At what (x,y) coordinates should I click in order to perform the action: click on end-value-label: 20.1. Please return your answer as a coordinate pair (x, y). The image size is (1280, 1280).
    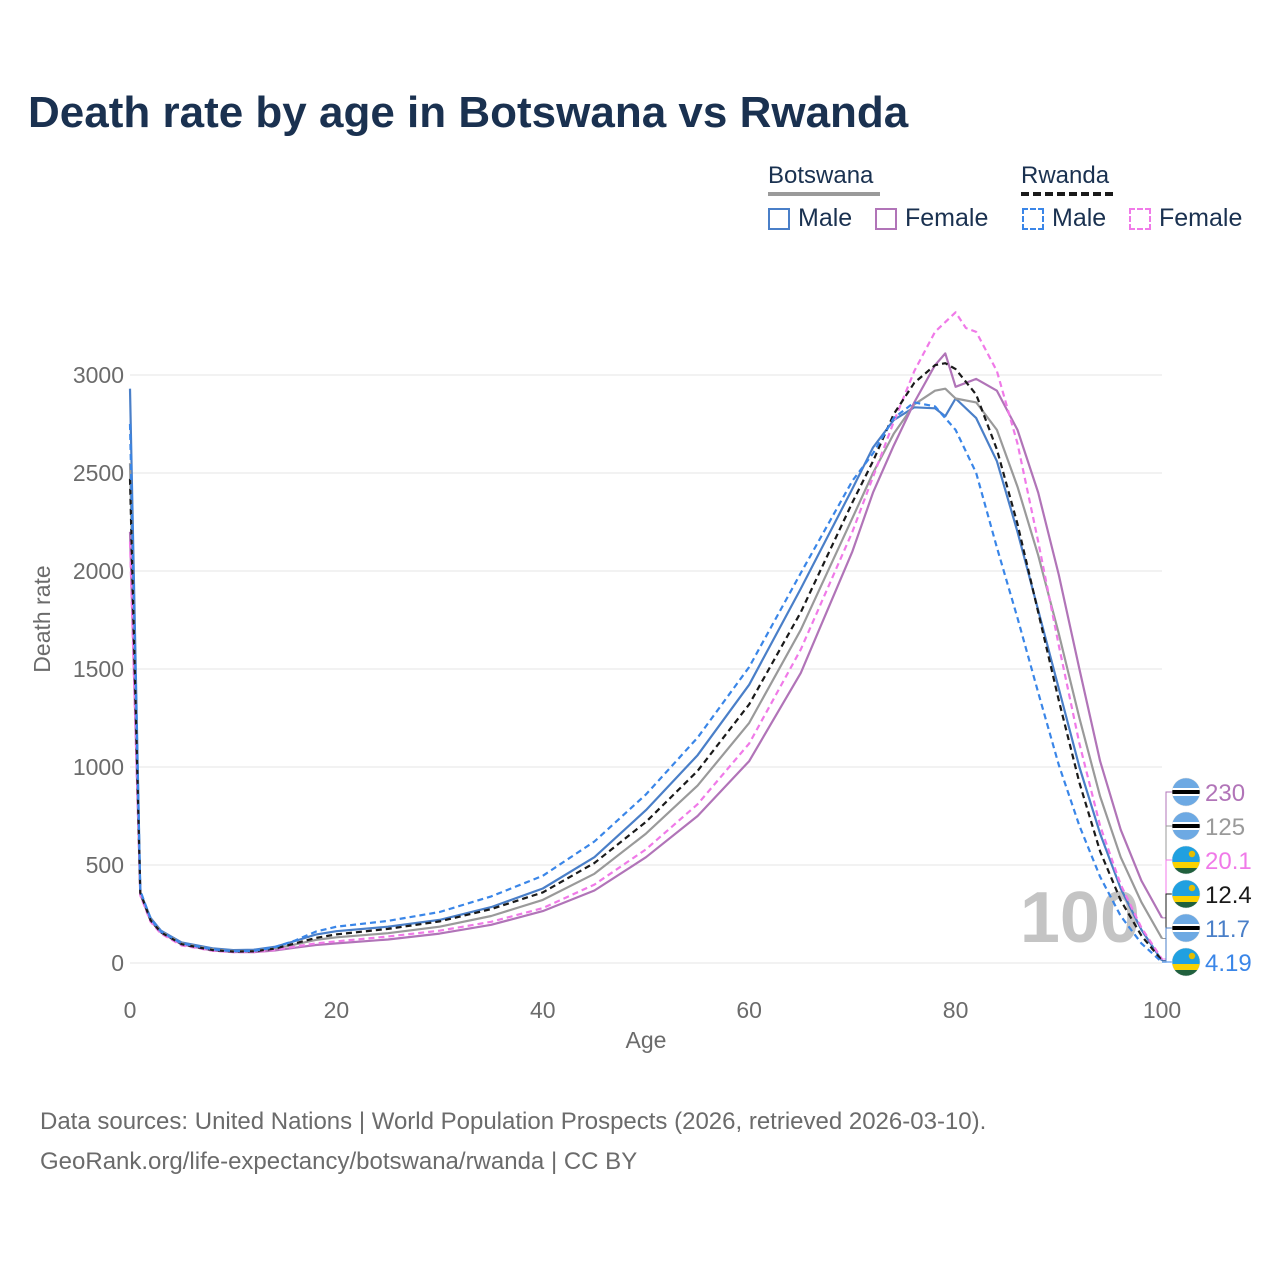
    Looking at the image, I should click on (1228, 861).